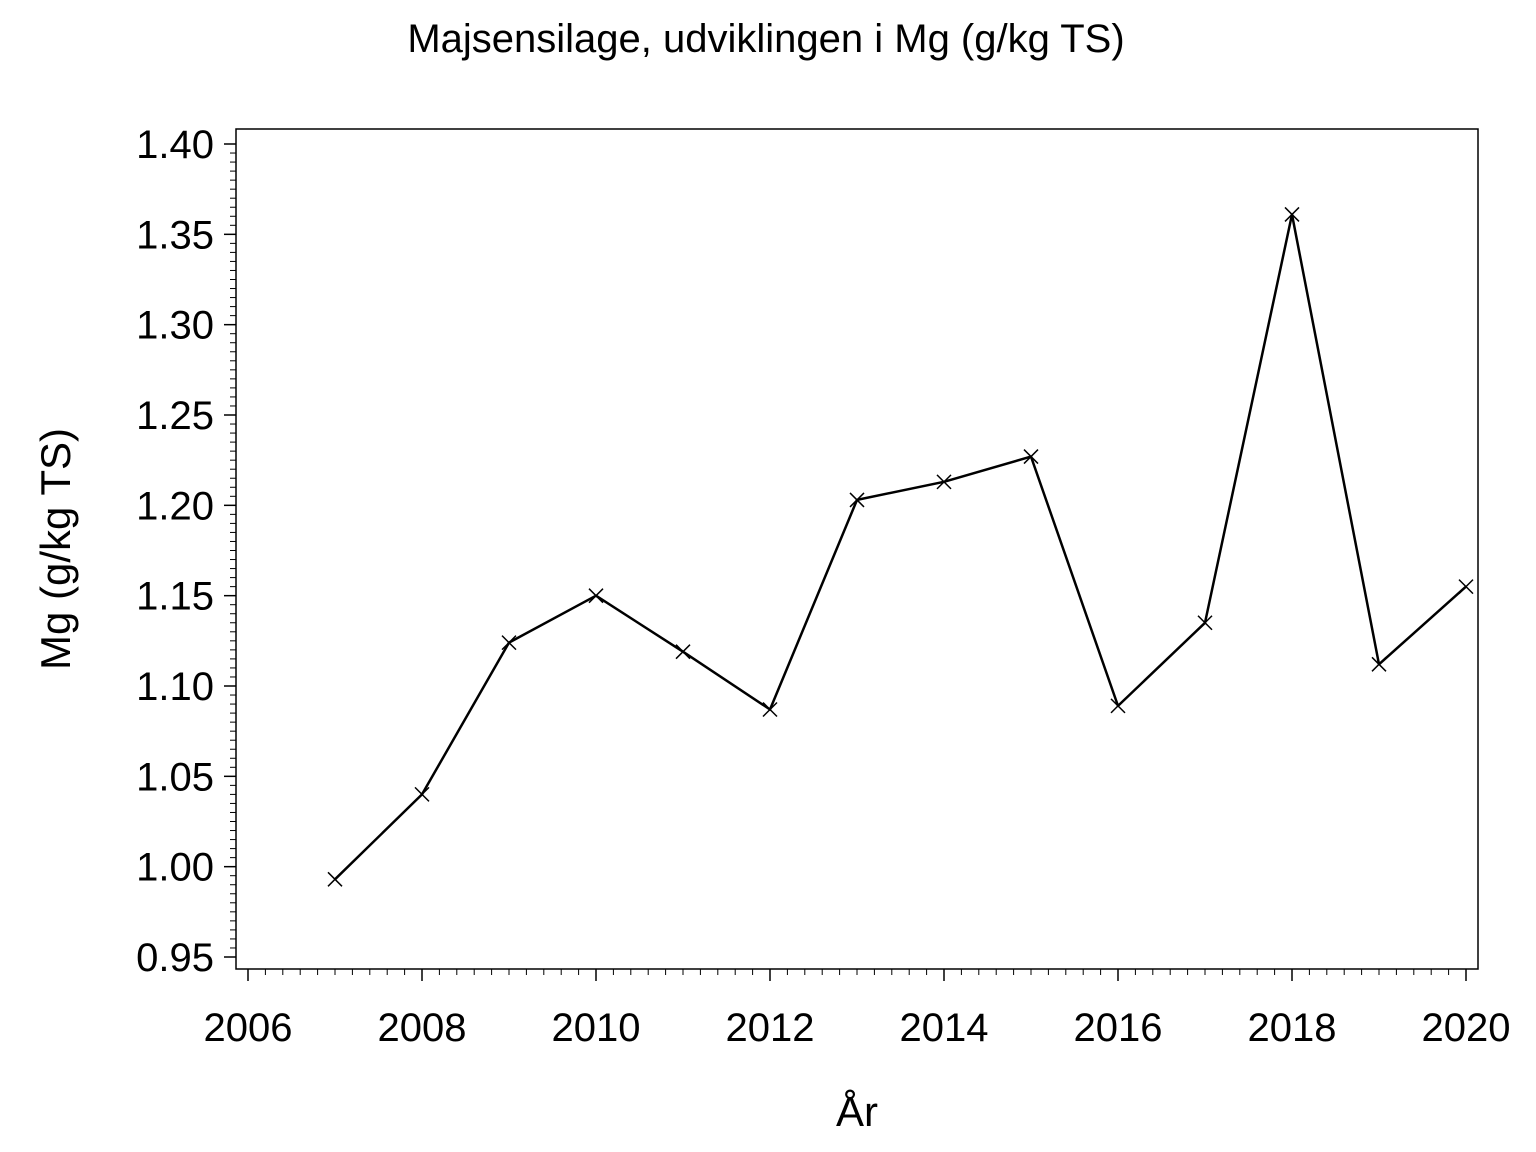 The image size is (1536, 1152). What do you see at coordinates (175, 958) in the screenshot?
I see `y-tick-label: 0.95` at bounding box center [175, 958].